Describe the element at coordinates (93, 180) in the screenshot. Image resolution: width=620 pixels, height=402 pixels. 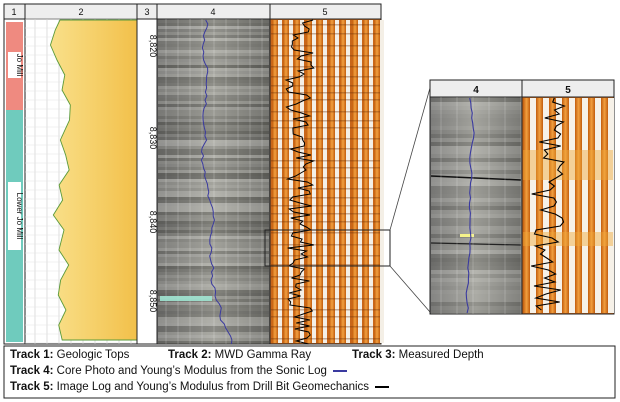
I see `gamma-ray-fill` at that location.